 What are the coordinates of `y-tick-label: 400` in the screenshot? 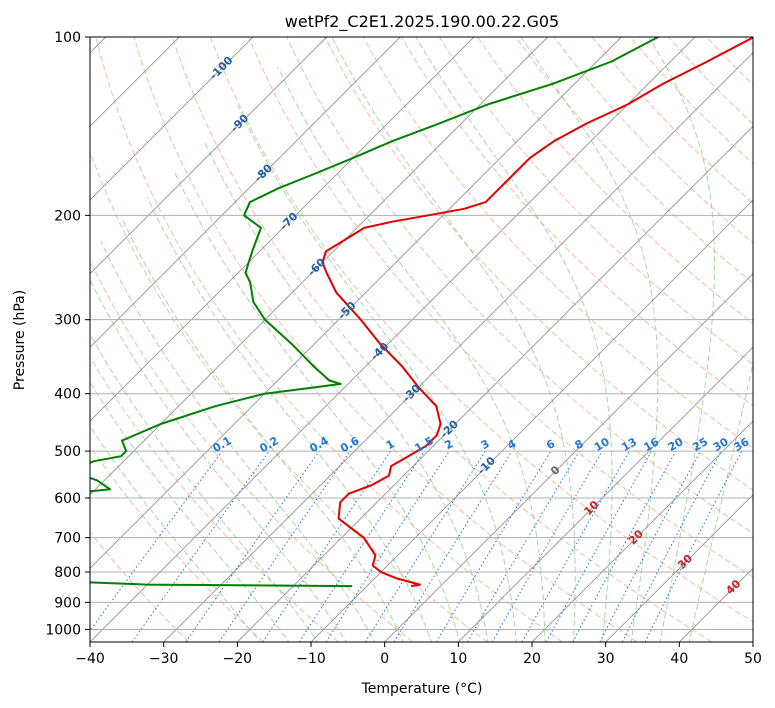 It's located at (67, 395).